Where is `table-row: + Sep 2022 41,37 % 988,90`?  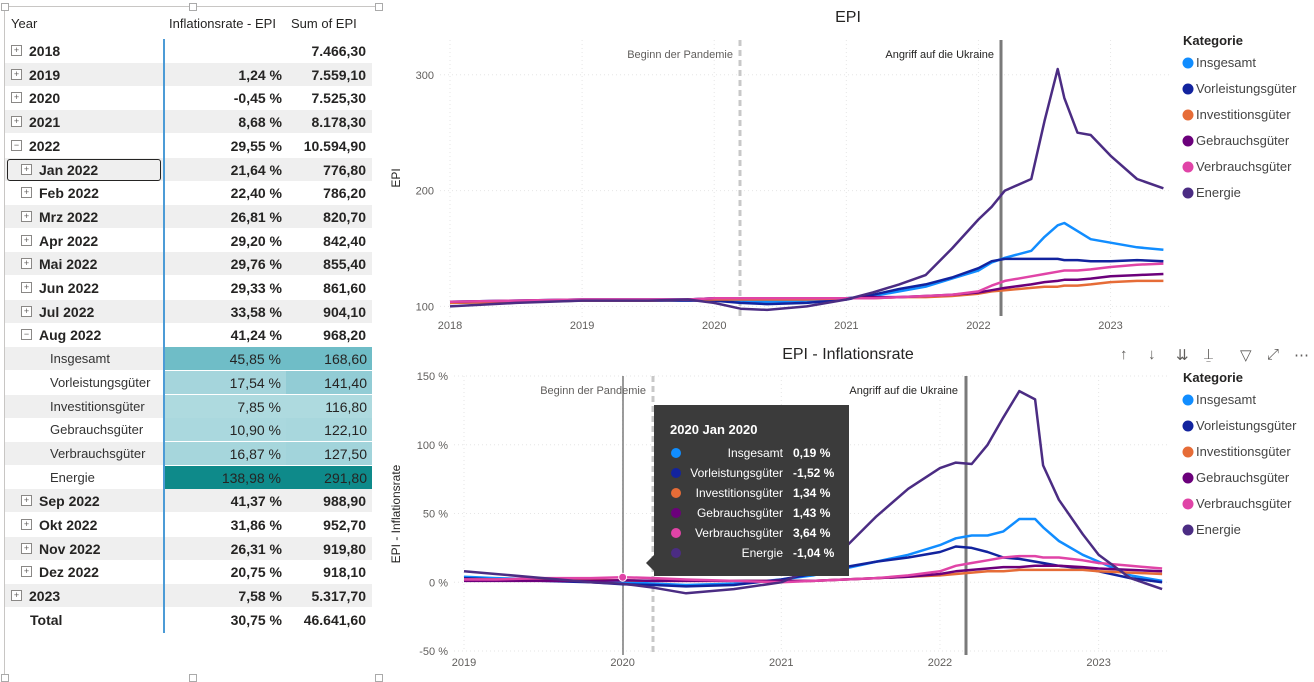
table-row: + Sep 2022 41,37 % 988,90 is located at coordinates (188, 501).